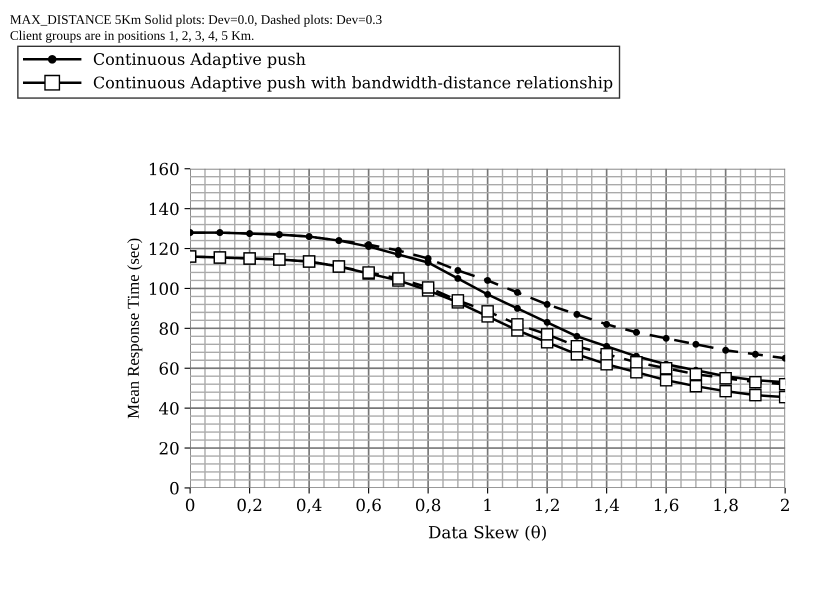  Describe the element at coordinates (169, 408) in the screenshot. I see `y-tick-label: 40` at that location.